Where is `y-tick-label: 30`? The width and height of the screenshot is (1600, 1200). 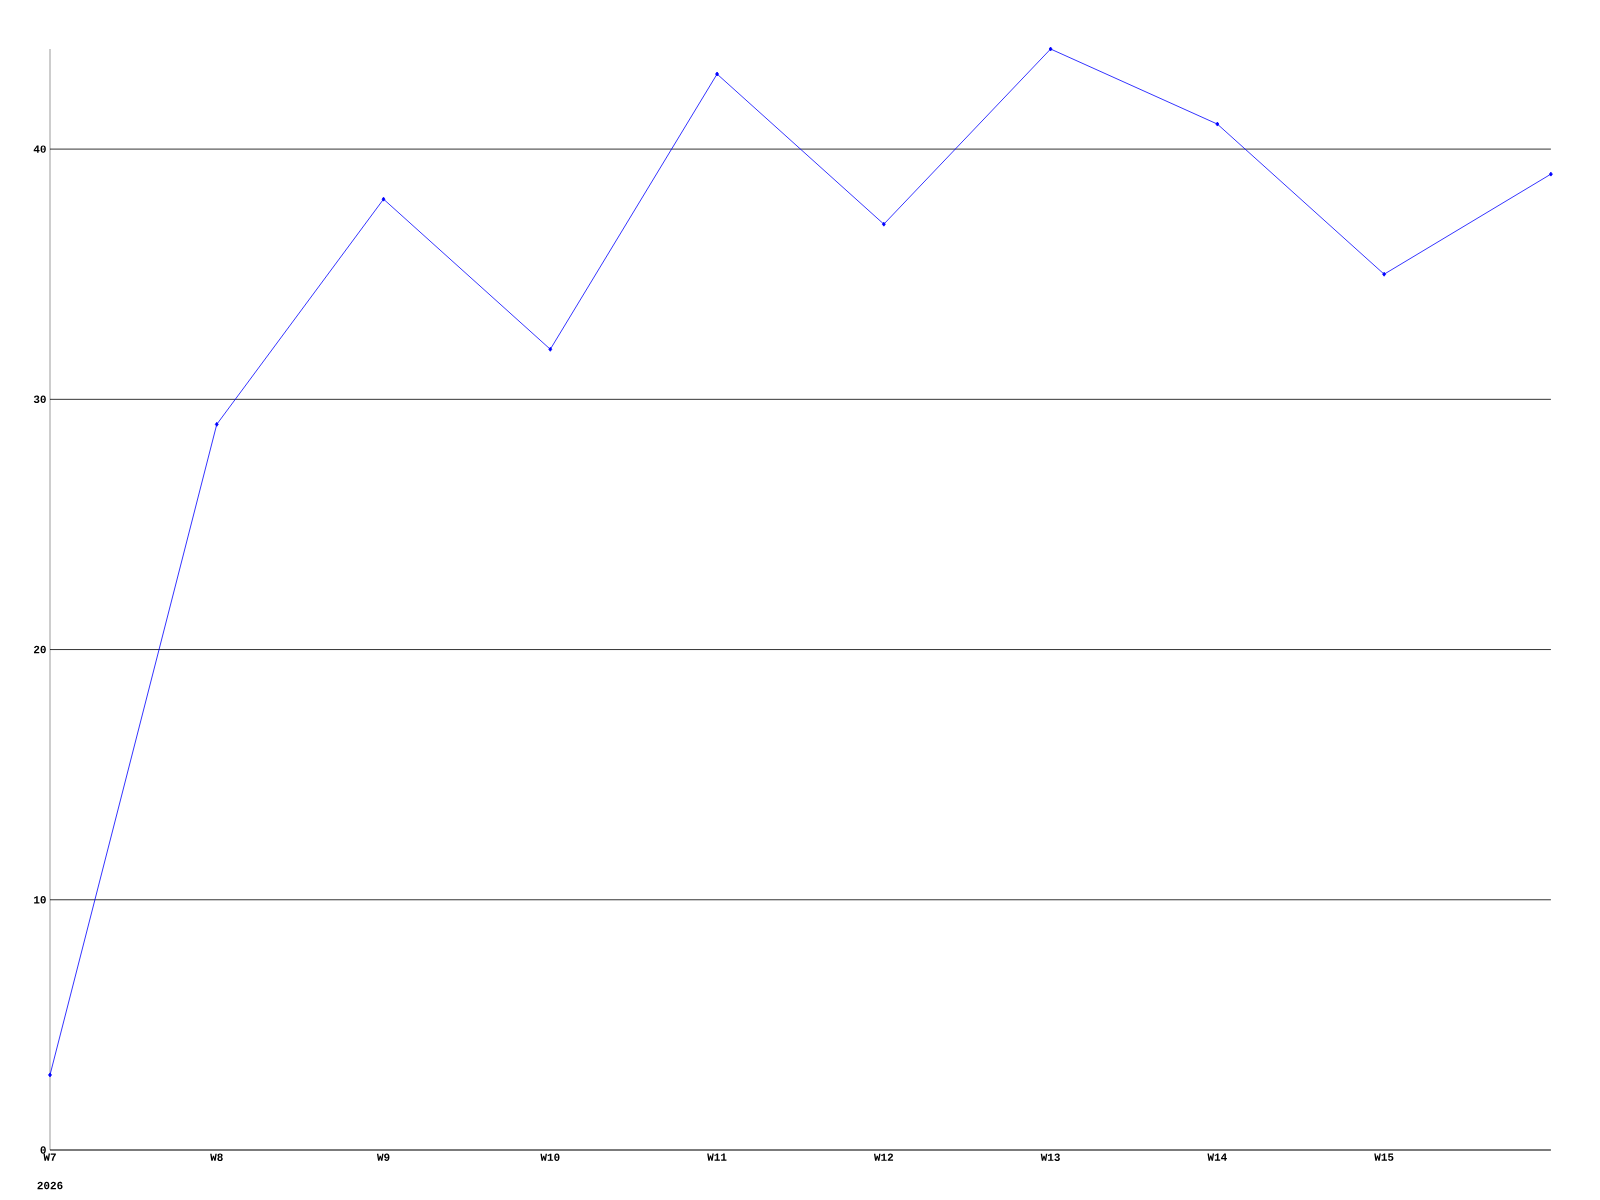
y-tick-label: 30 is located at coordinates (39, 399).